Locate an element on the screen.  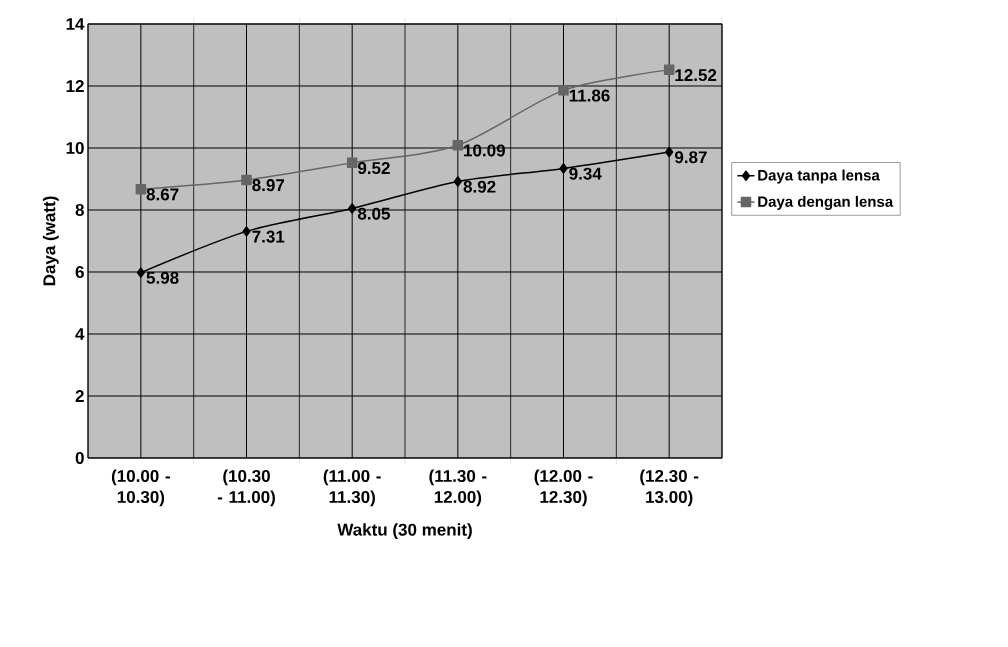
y-tick-label: 0 is located at coordinates (79, 458).